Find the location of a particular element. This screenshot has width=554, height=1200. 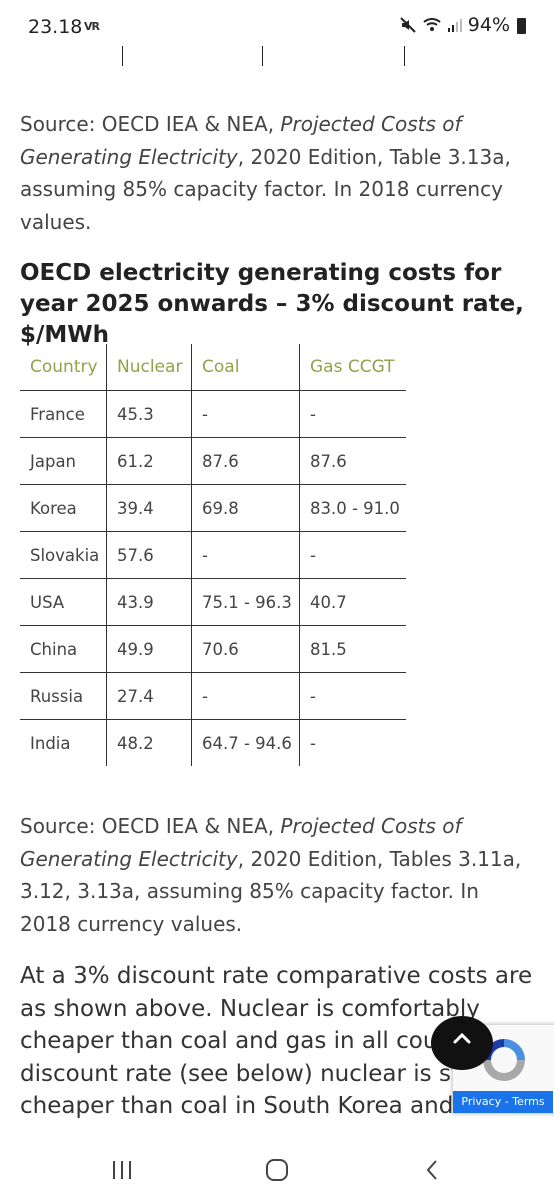

previous-table-edge is located at coordinates (213, 53).